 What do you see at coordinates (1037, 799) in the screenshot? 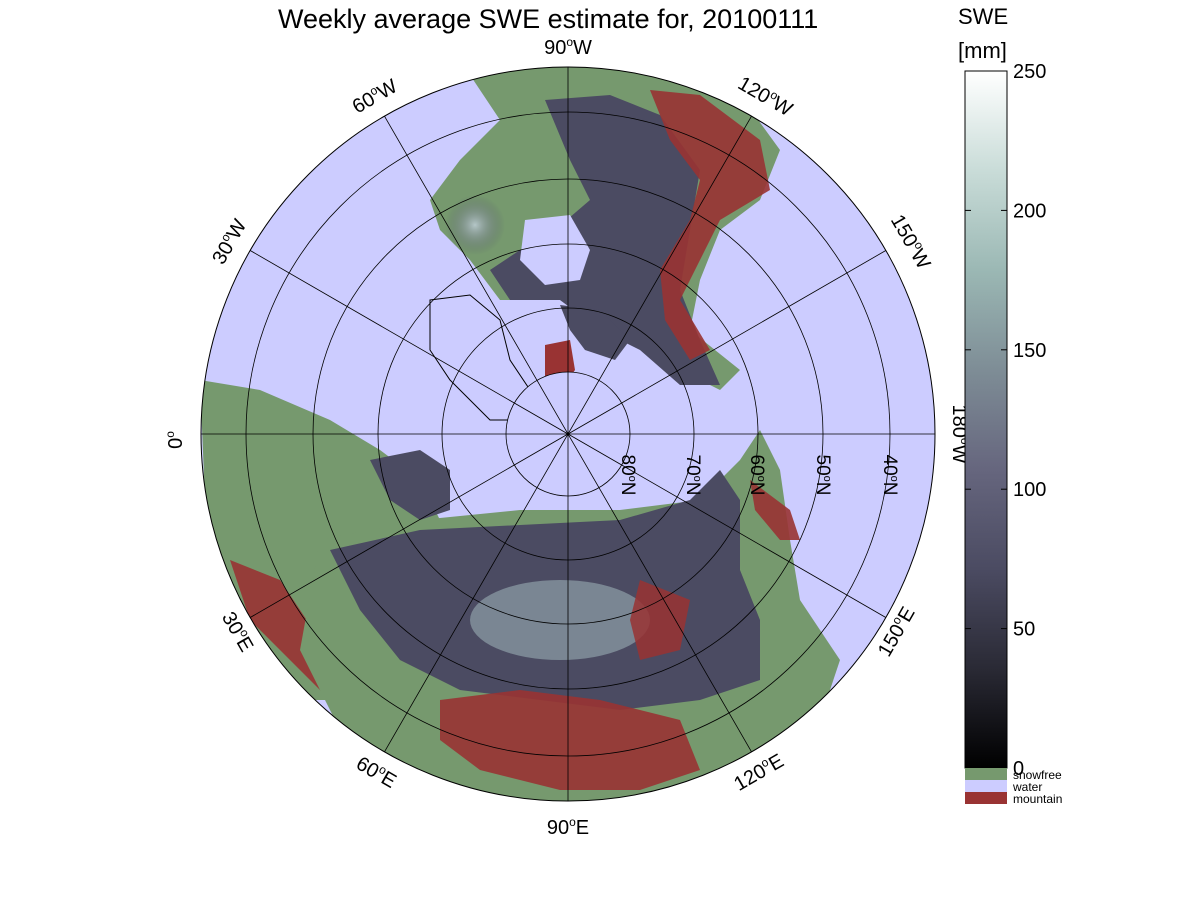
I see `category-label-mountain: mountain` at bounding box center [1037, 799].